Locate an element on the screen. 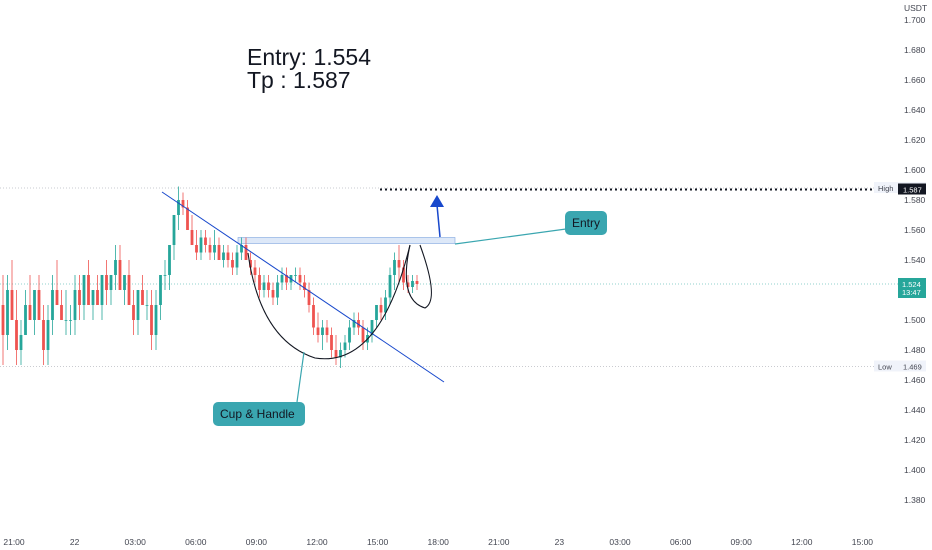 The width and height of the screenshot is (932, 550). x-tick-label: 03:00 is located at coordinates (620, 542).